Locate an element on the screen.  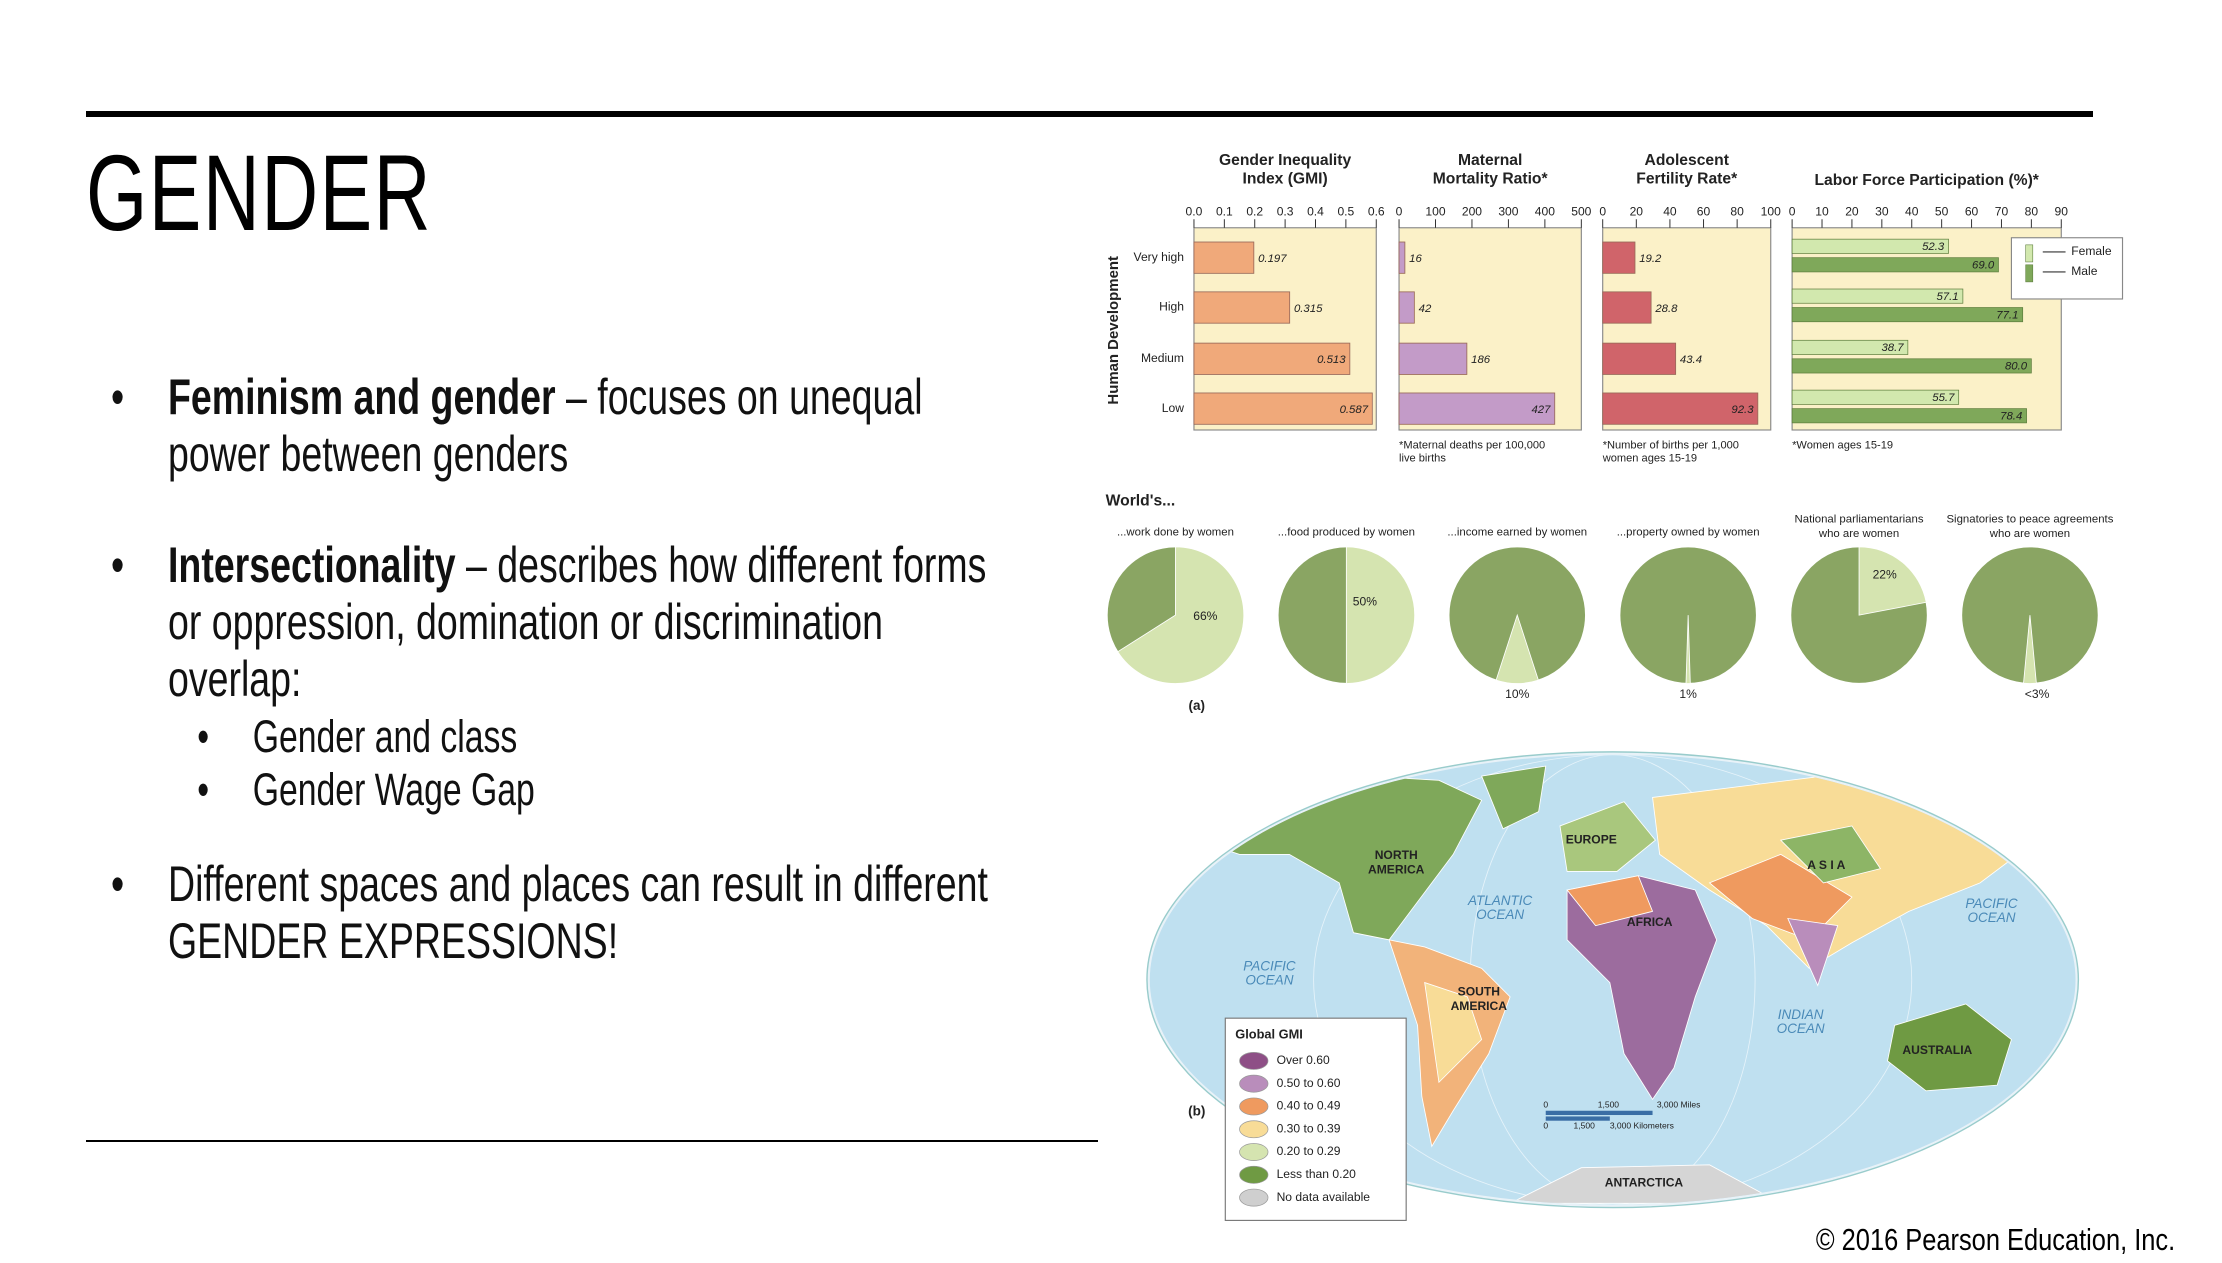
tick-label: 0.2 is located at coordinates (1254, 211).